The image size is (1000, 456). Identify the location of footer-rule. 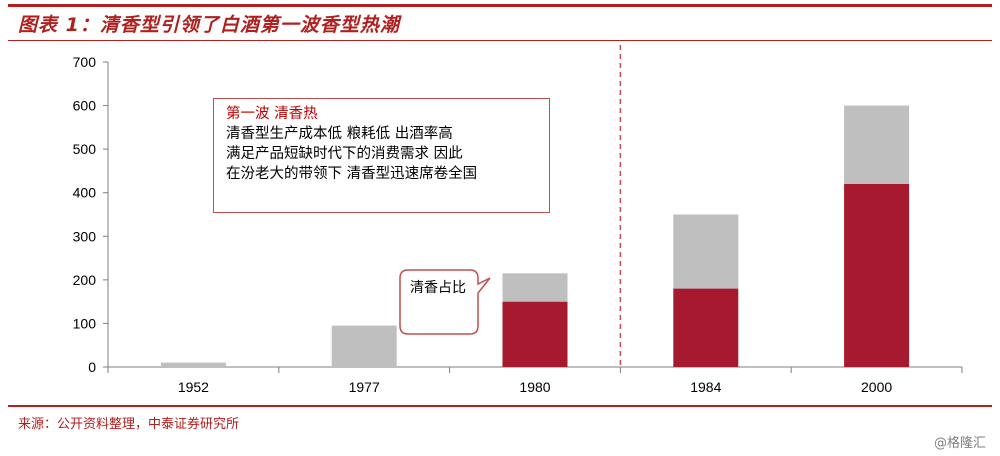
(500, 406).